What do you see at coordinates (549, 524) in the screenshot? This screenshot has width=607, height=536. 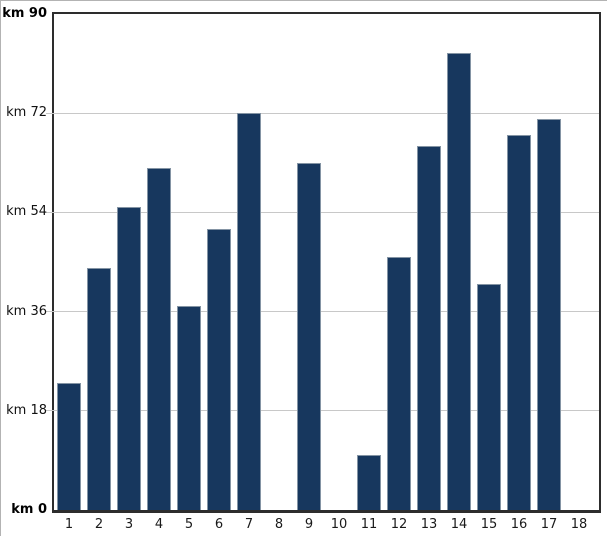 I see `x-axis-label-17: 17` at bounding box center [549, 524].